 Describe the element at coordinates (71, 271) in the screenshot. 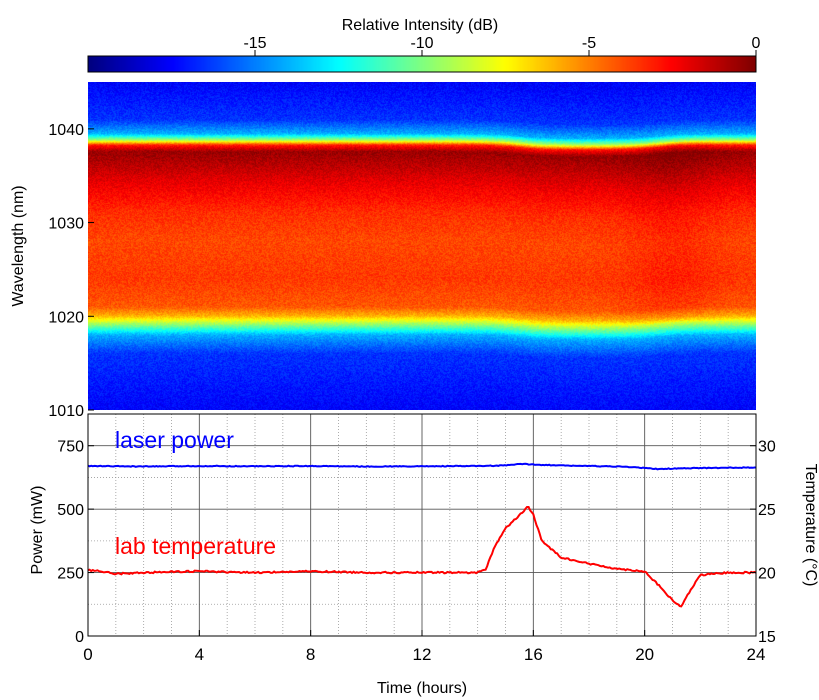

I see `spectrogram-y-ticks: 1010 1020 1030 1040` at that location.